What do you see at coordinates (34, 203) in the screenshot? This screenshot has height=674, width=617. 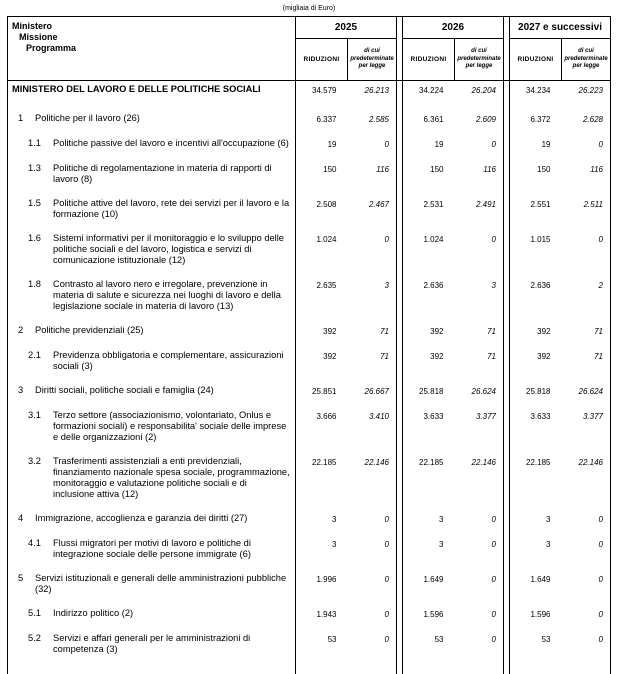 I see `row-number: 1.5` at bounding box center [34, 203].